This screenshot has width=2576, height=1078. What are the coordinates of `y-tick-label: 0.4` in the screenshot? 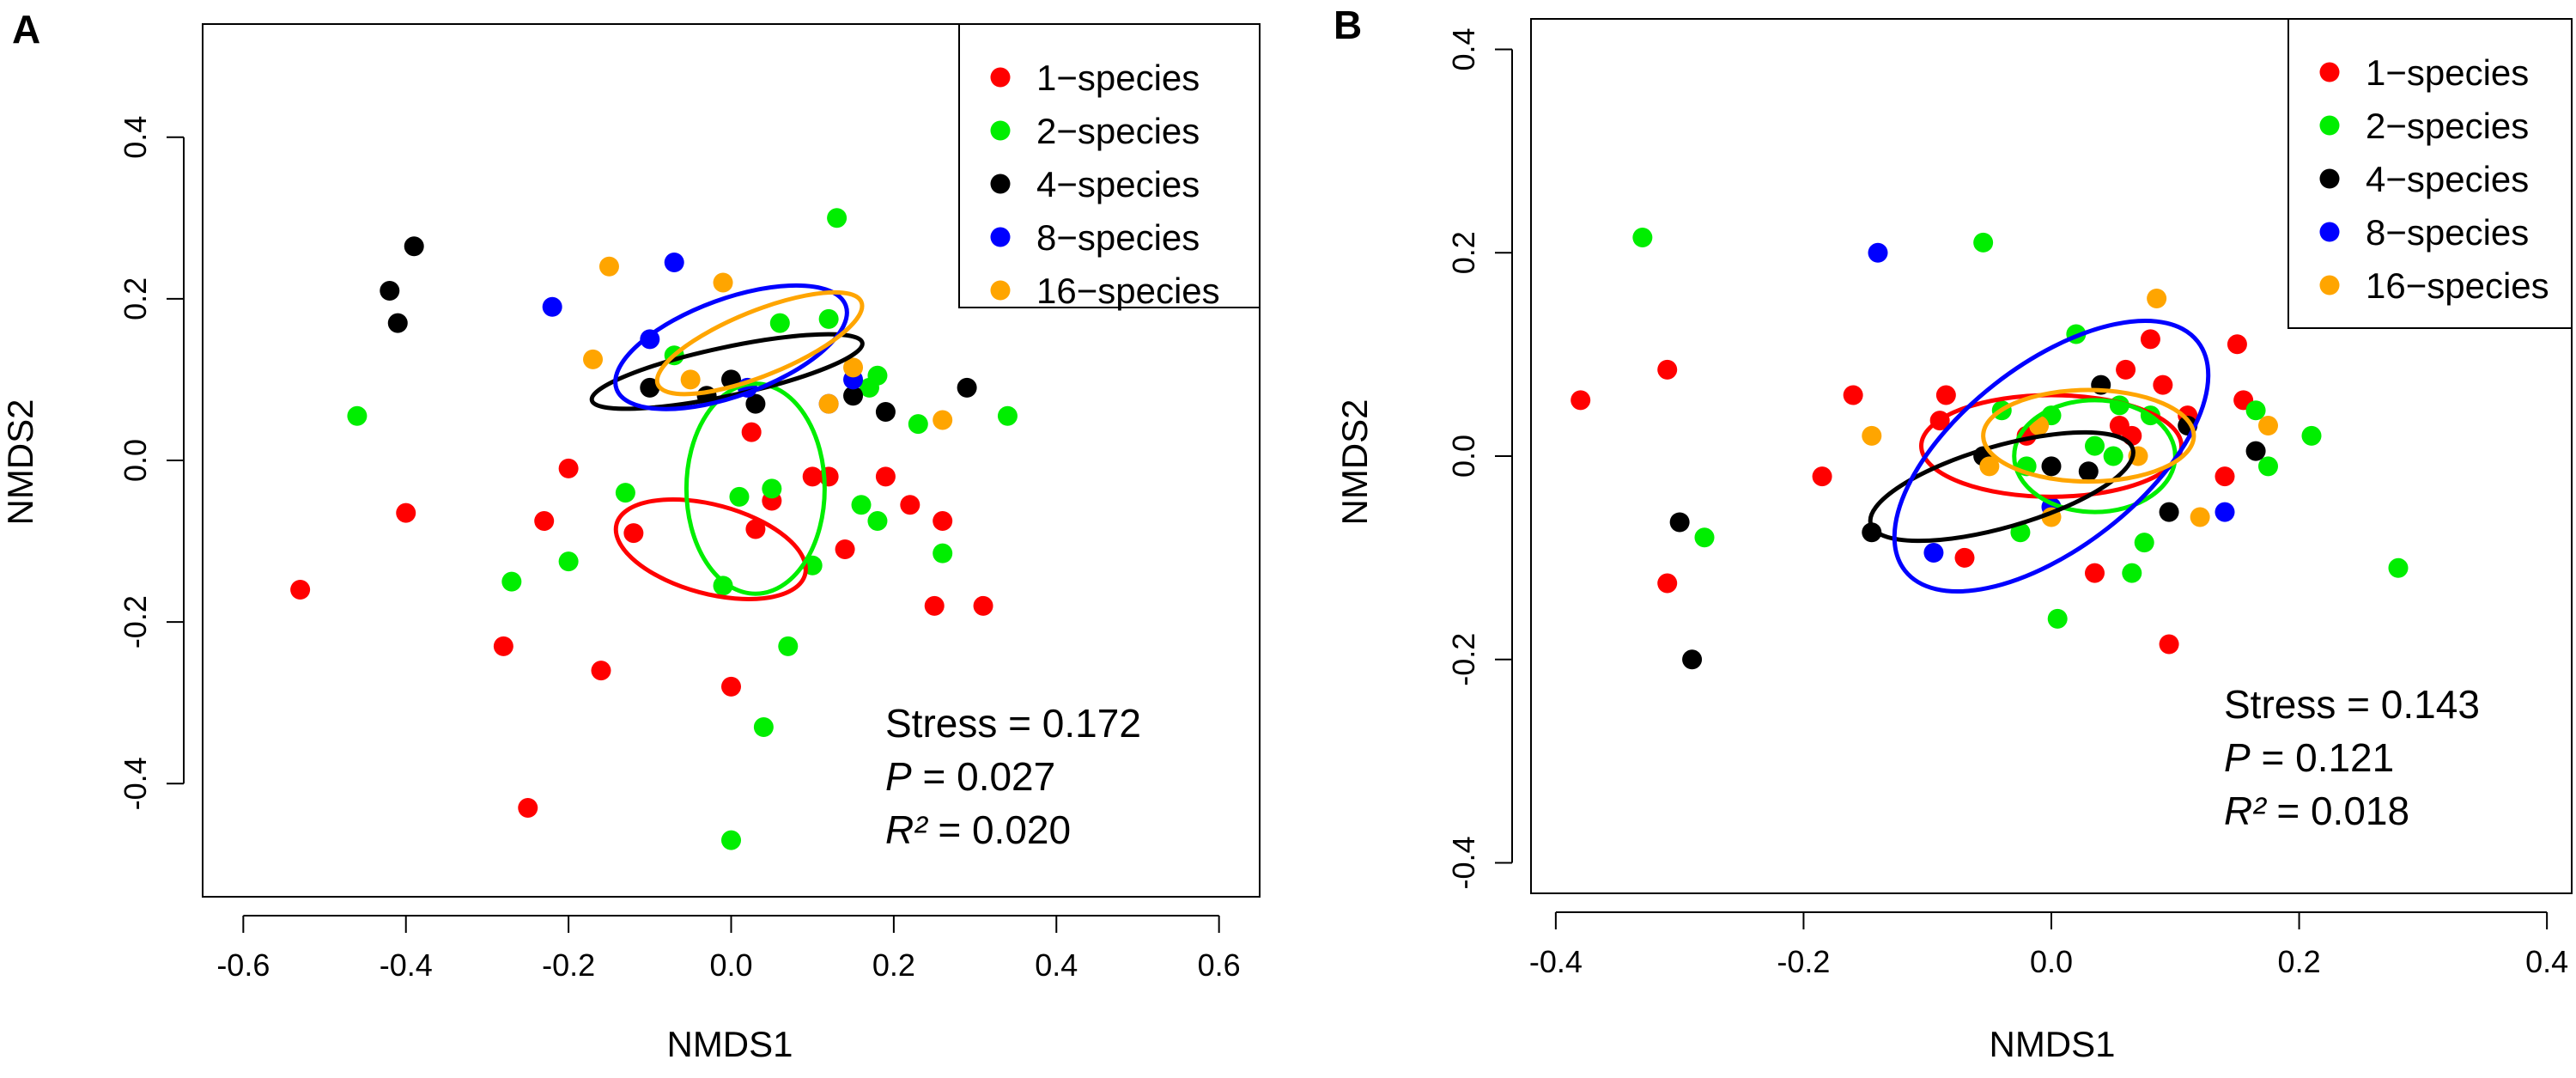 It's located at (135, 137).